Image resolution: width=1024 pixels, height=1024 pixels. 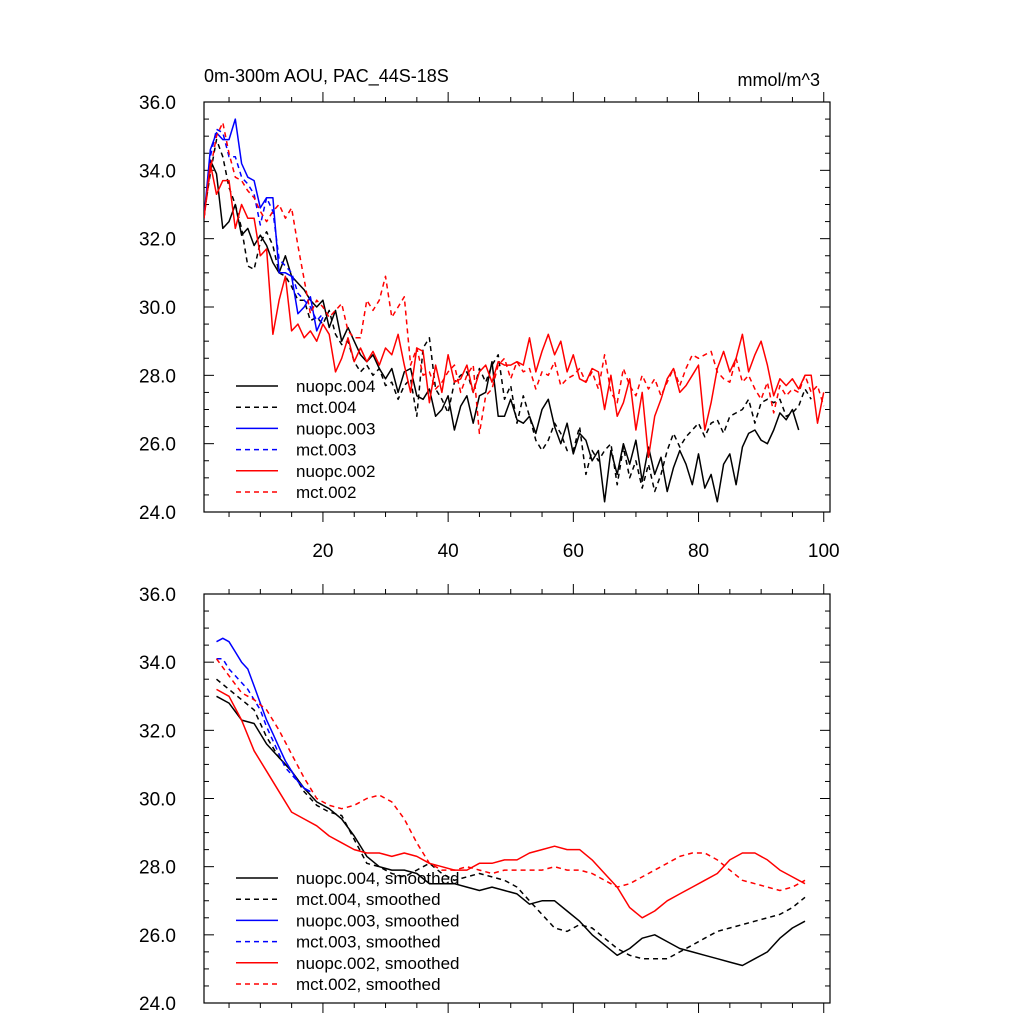 What do you see at coordinates (326, 76) in the screenshot?
I see `chart-0-title: 0m-300m AOU, PAC_44S-18S` at bounding box center [326, 76].